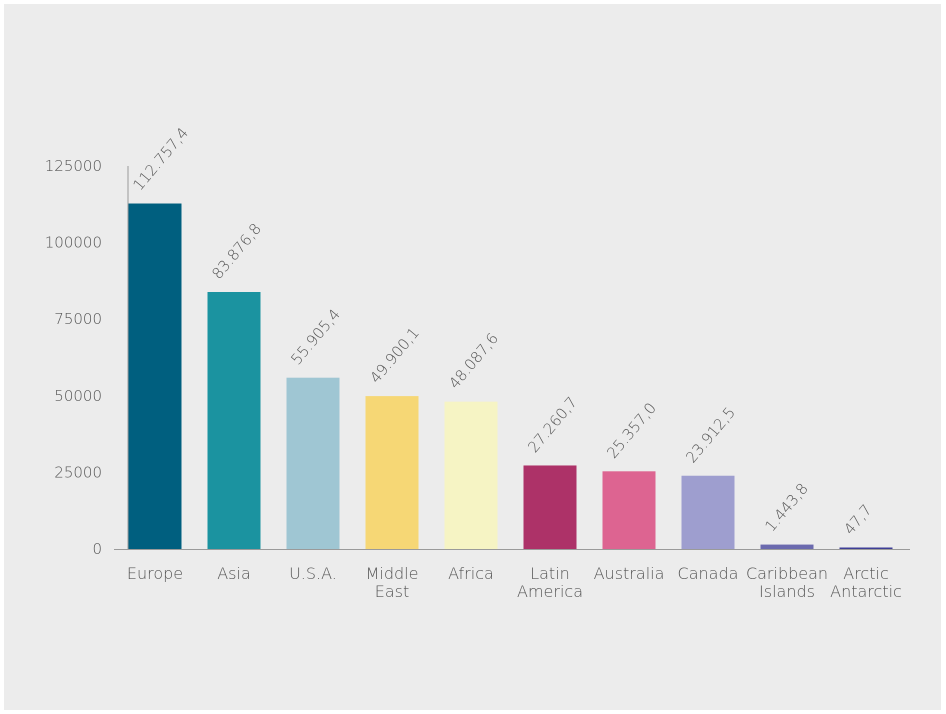 The image size is (946, 714). Describe the element at coordinates (160, 159) in the screenshot. I see `data-label: 112.757,4` at that location.